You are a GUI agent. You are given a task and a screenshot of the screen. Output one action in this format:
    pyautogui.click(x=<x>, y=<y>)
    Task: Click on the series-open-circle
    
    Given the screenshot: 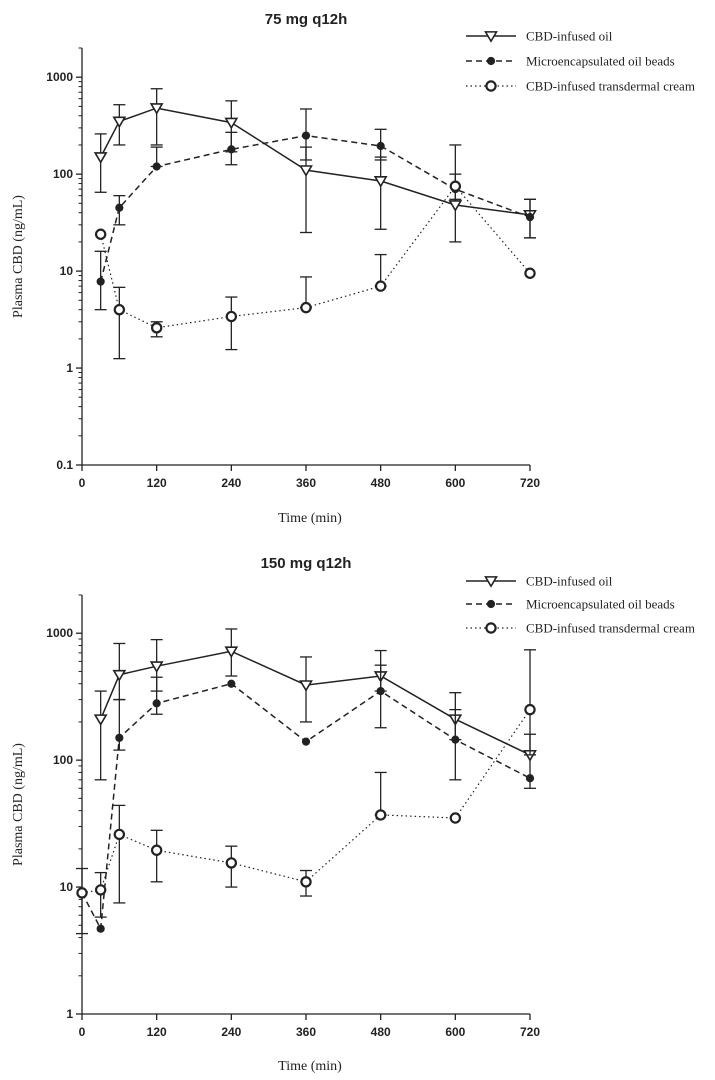 What is the action you would take?
    pyautogui.click(x=315, y=270)
    